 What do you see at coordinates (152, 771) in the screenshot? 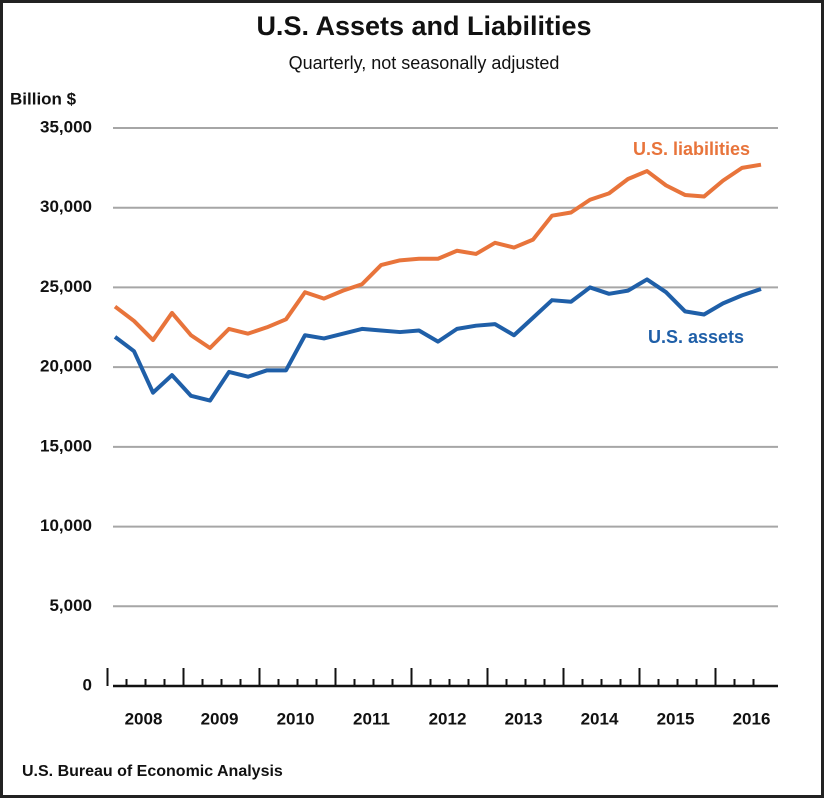
I see `source: U.S. Bureau of Economic Analysis` at bounding box center [152, 771].